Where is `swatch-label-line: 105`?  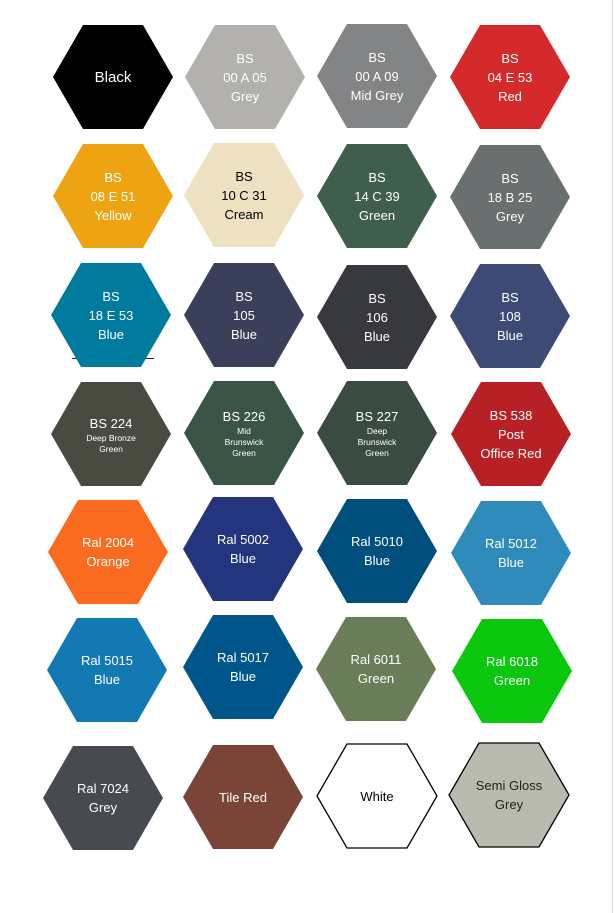
swatch-label-line: 105 is located at coordinates (244, 315).